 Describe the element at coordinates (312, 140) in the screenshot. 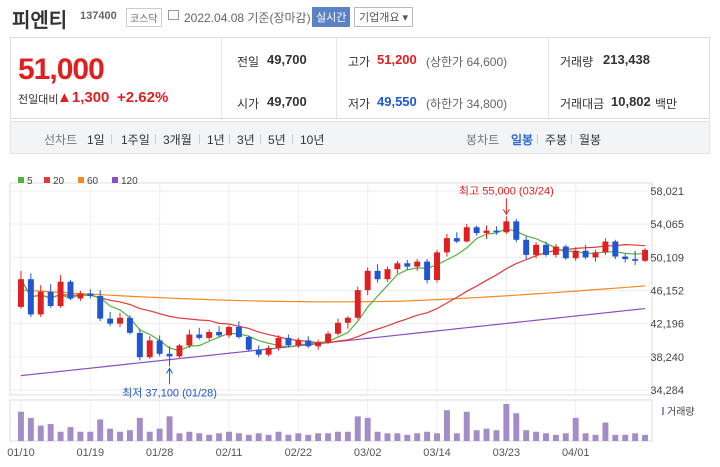

I see `tab-10y: 10년` at that location.